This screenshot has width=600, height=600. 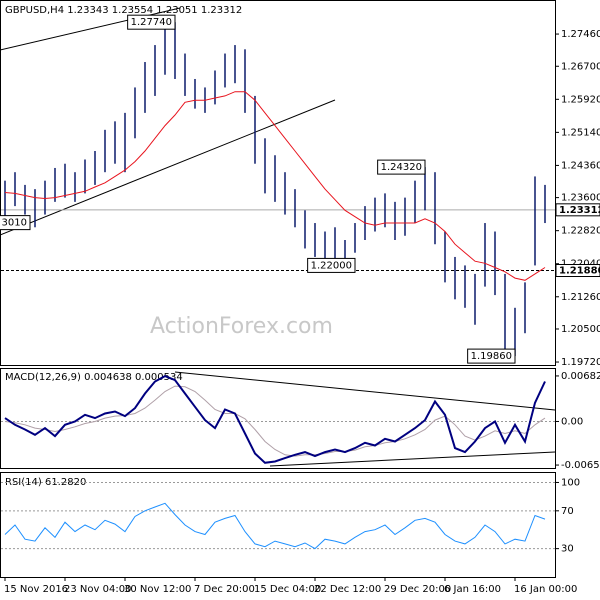 I want to click on y-tick-label: 1.19720, so click(x=580, y=362).